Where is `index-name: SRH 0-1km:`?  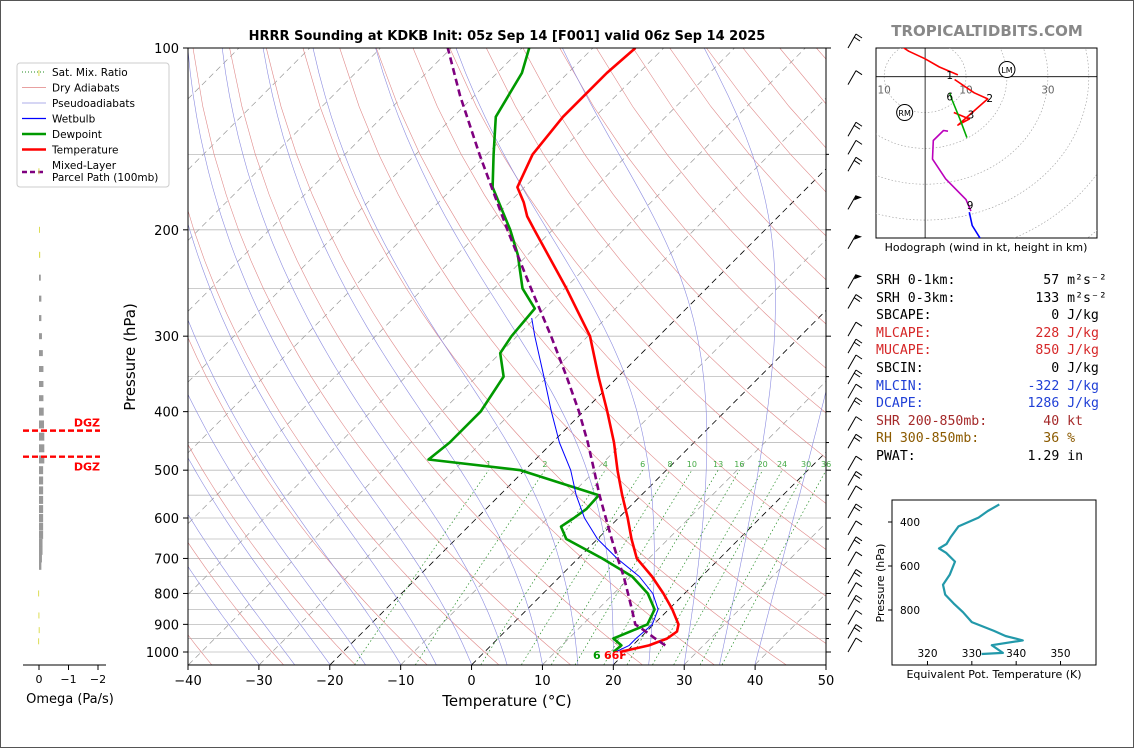
index-name: SRH 0-1km: is located at coordinates (916, 280).